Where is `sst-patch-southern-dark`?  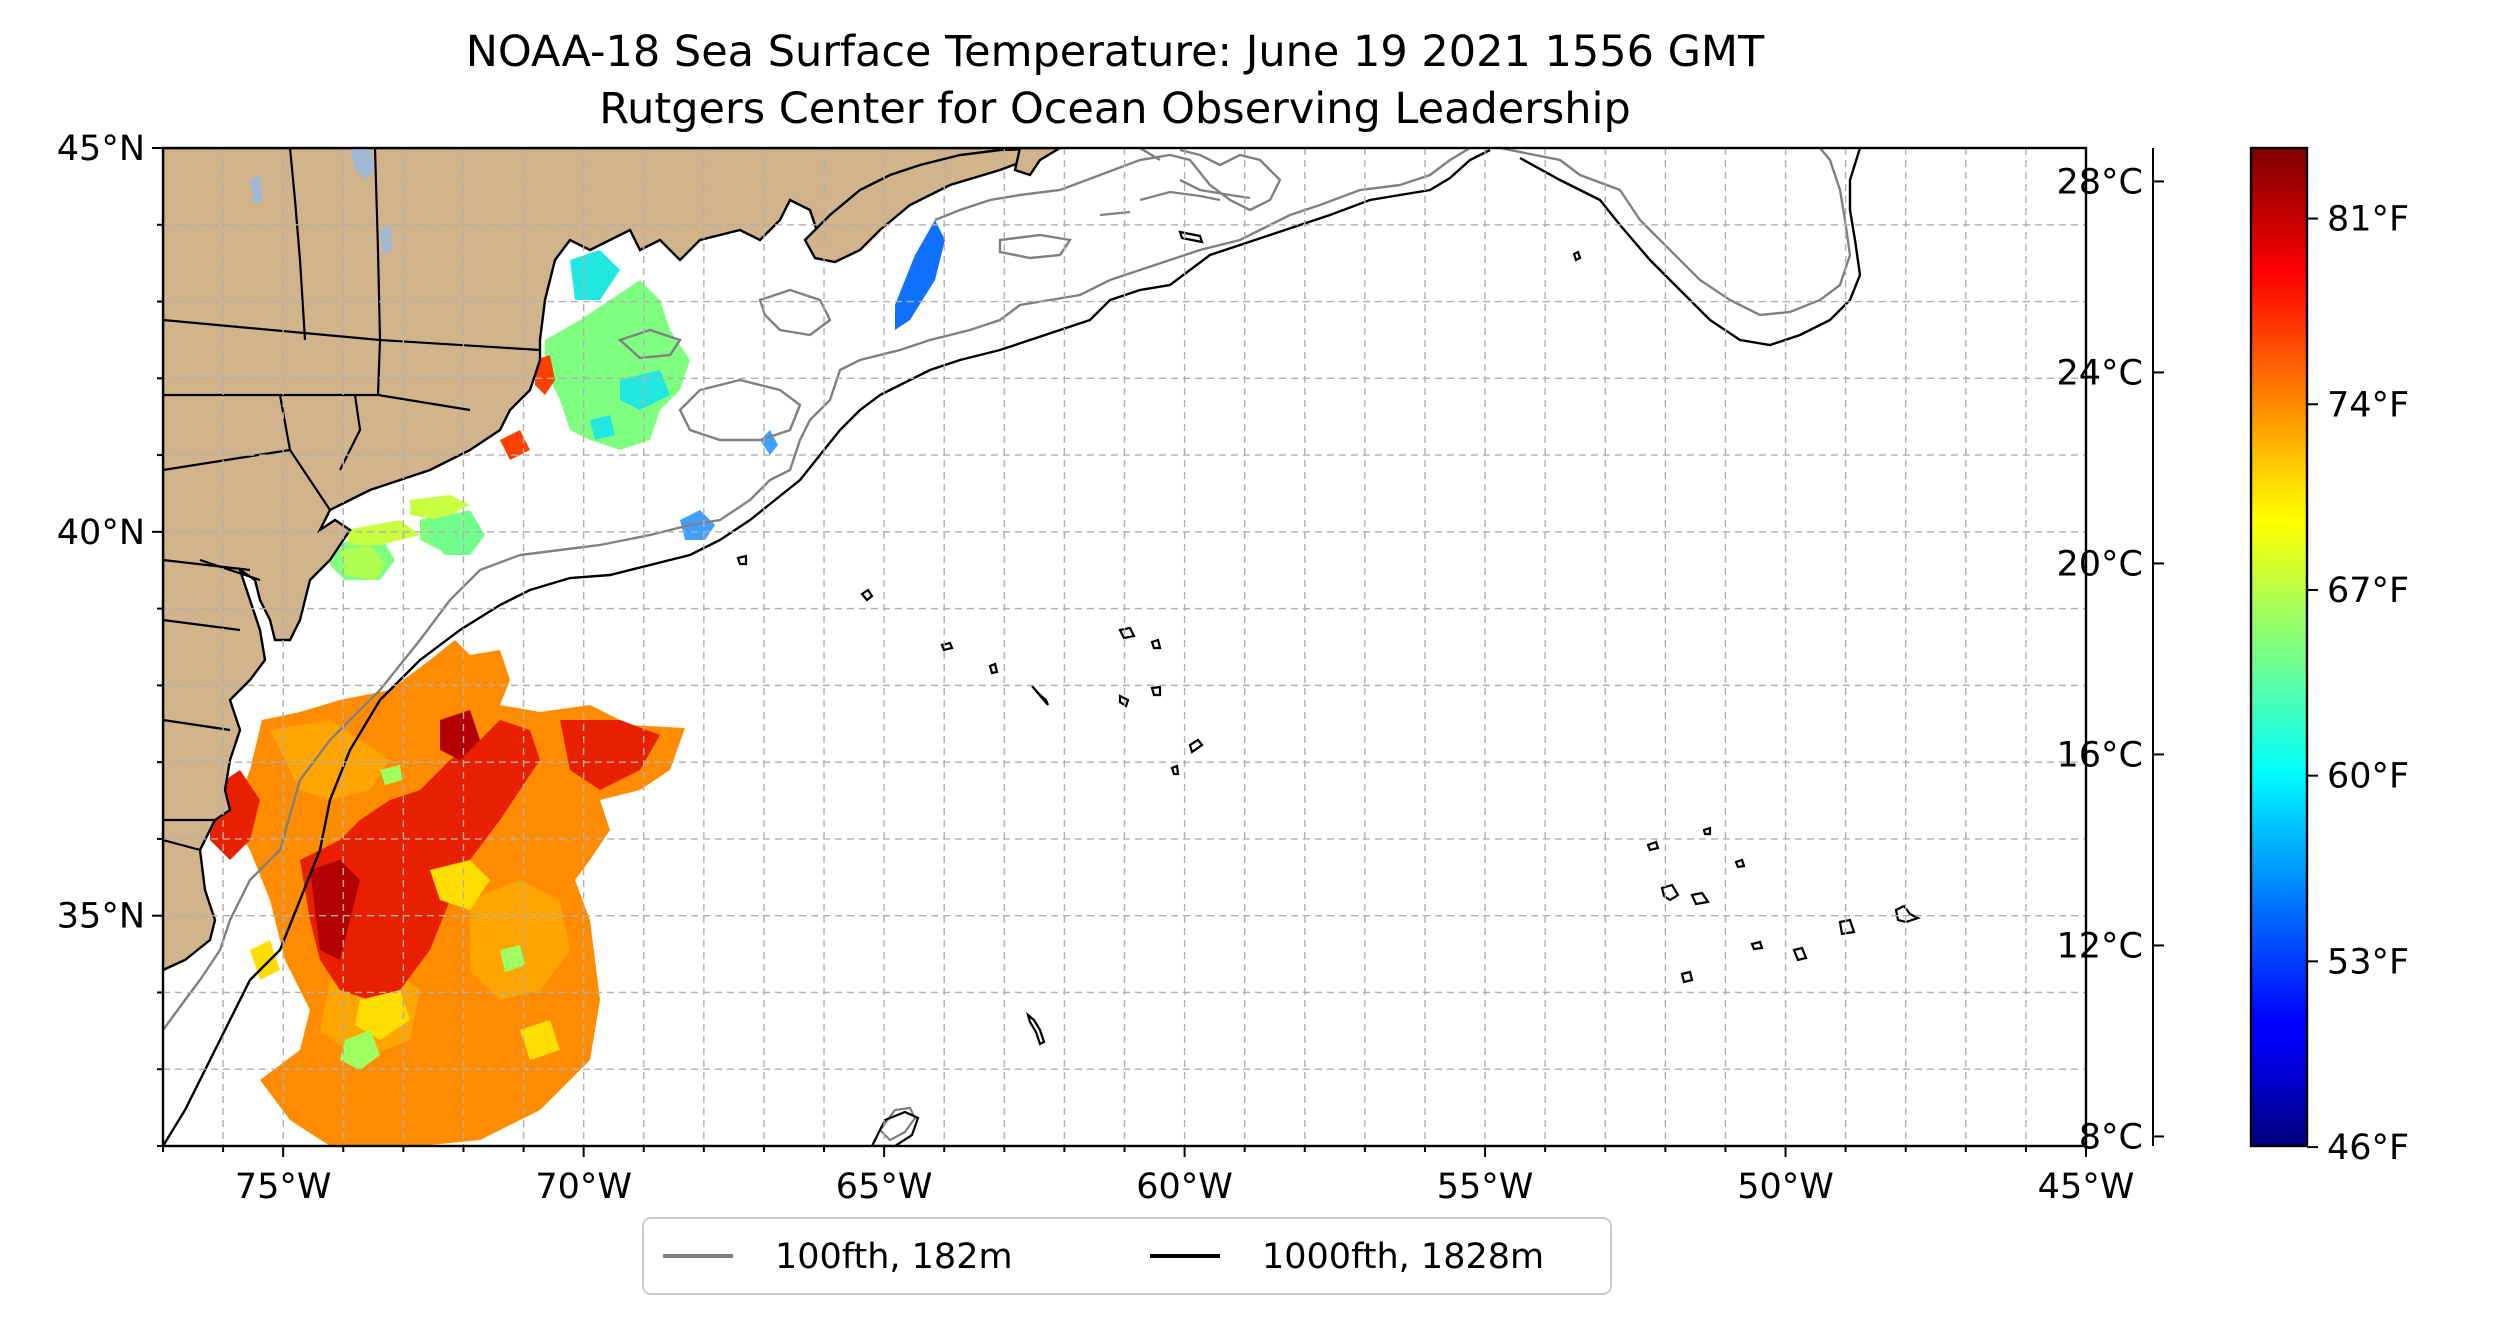 sst-patch-southern-dark is located at coordinates (395, 835).